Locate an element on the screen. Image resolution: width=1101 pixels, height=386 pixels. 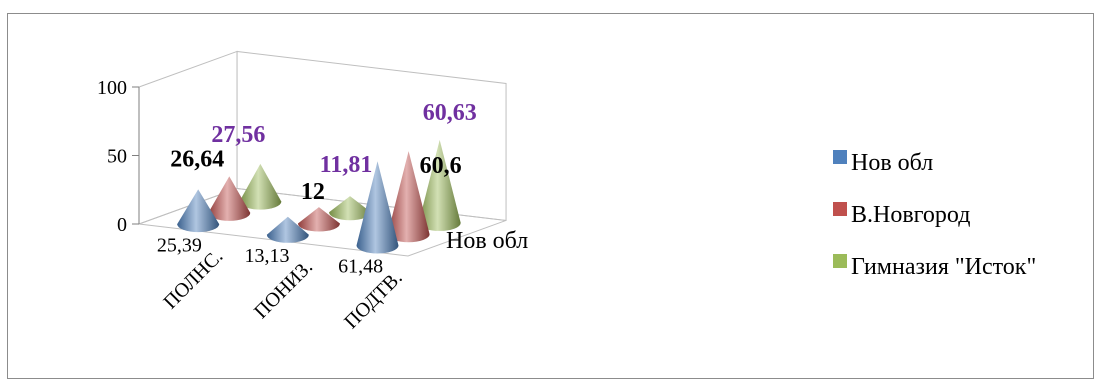
legend-label: Гимназия "Исток" is located at coordinates (943, 267).